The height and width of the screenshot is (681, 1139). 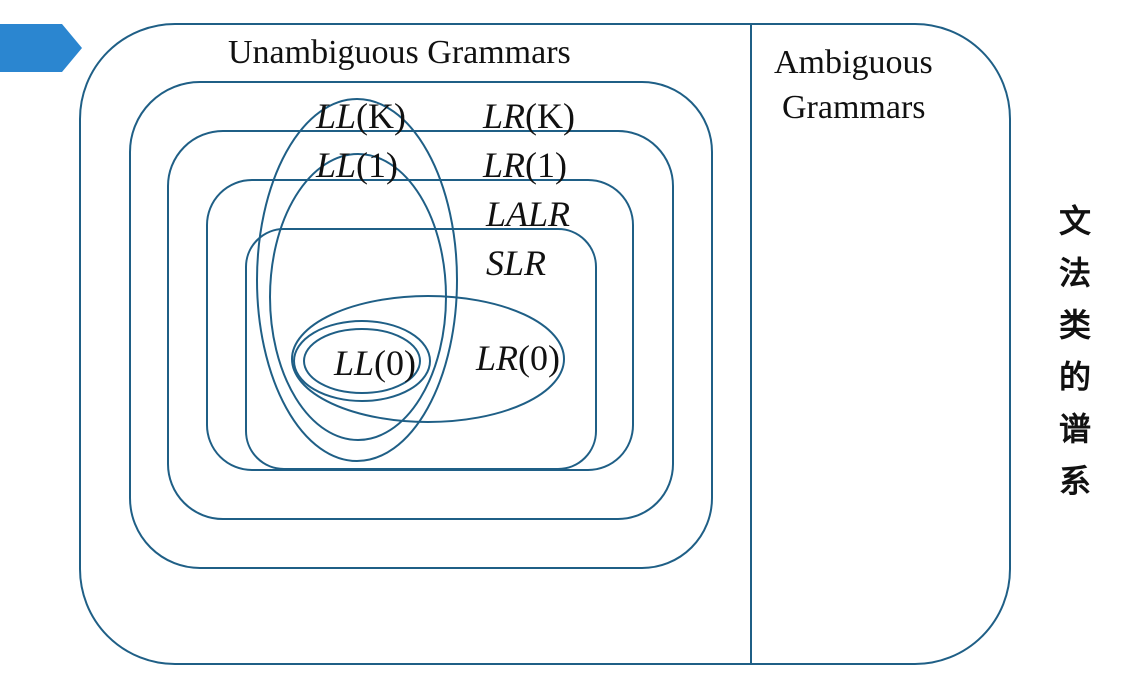 I want to click on label-slr: SLR, so click(x=516, y=263).